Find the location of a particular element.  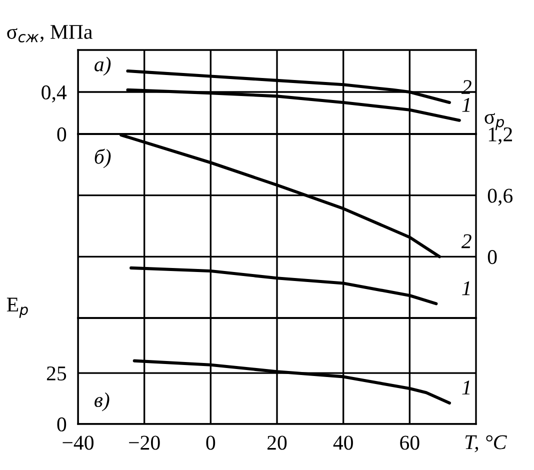

annotation: в) is located at coordinates (102, 402).